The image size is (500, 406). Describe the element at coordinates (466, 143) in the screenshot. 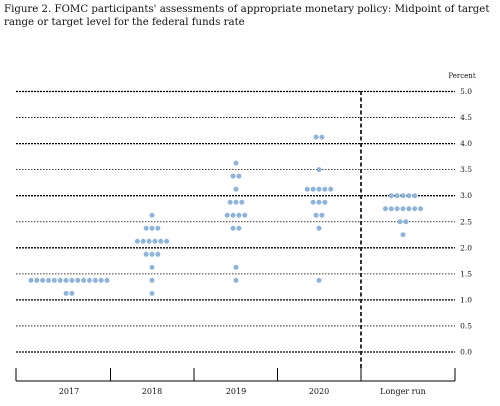

I see `y-tick-label: 4.0` at that location.